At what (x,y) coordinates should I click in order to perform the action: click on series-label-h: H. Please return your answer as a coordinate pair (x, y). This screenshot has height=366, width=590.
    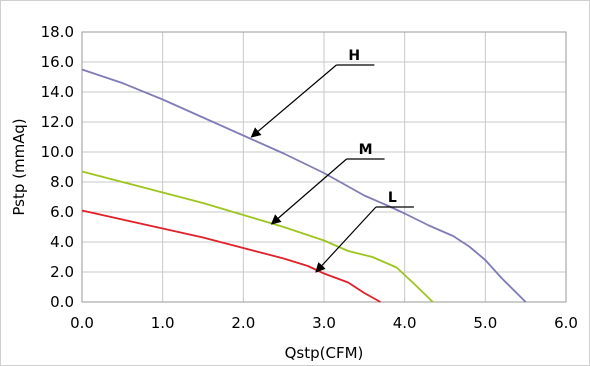
    Looking at the image, I should click on (354, 56).